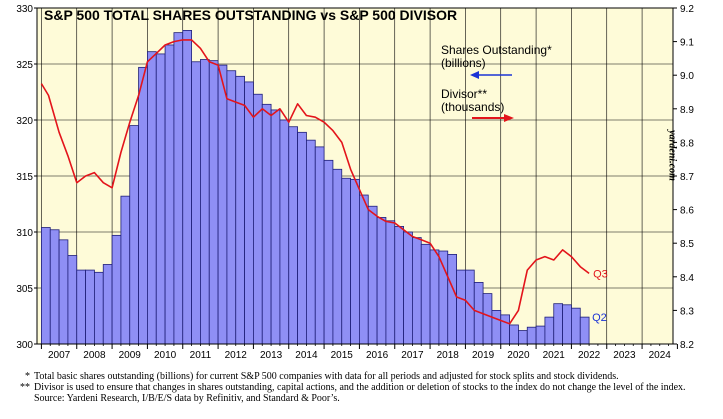 The width and height of the screenshot is (723, 419). Describe the element at coordinates (687, 9) in the screenshot. I see `right-axis-label: 9.2` at that location.